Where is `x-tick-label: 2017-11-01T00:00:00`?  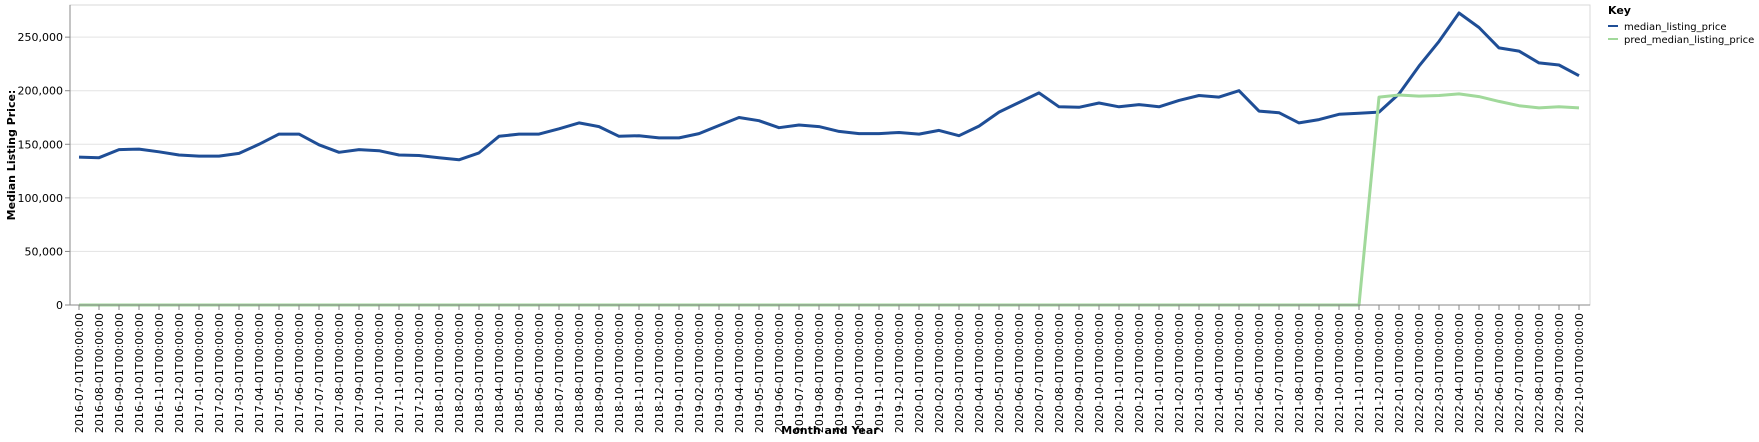 x-tick-label: 2017-11-01T00:00:00 is located at coordinates (399, 373).